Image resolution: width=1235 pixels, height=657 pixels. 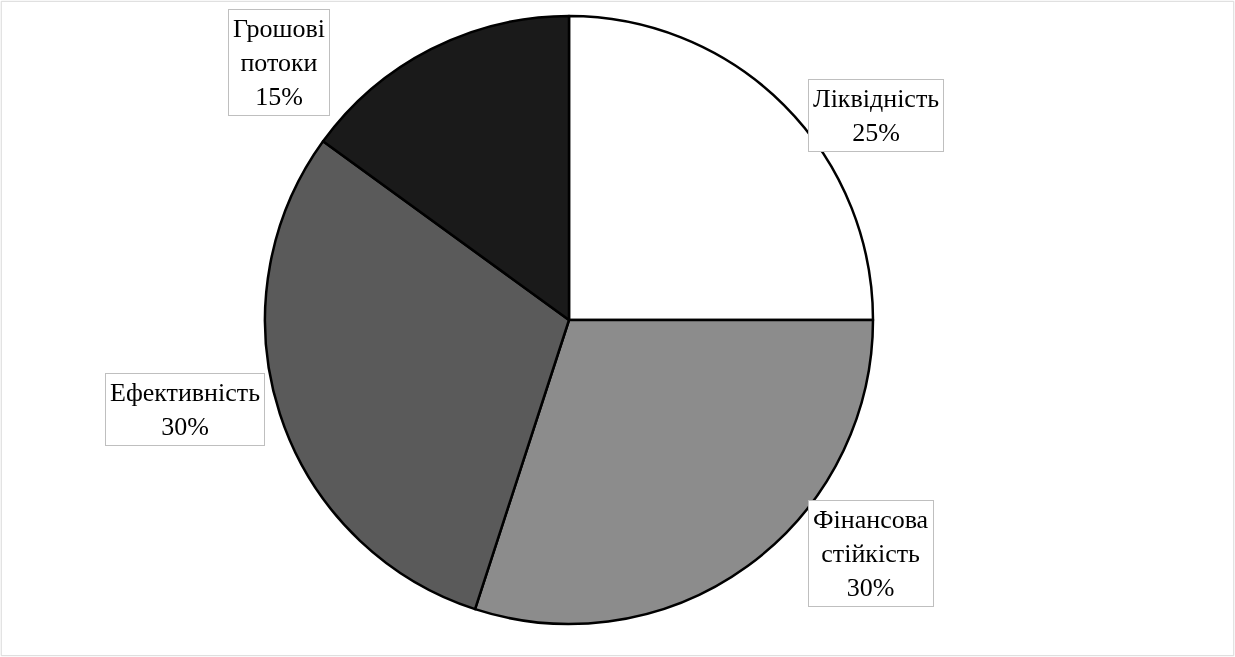 What do you see at coordinates (279, 96) in the screenshot?
I see `data-label: 15%` at bounding box center [279, 96].